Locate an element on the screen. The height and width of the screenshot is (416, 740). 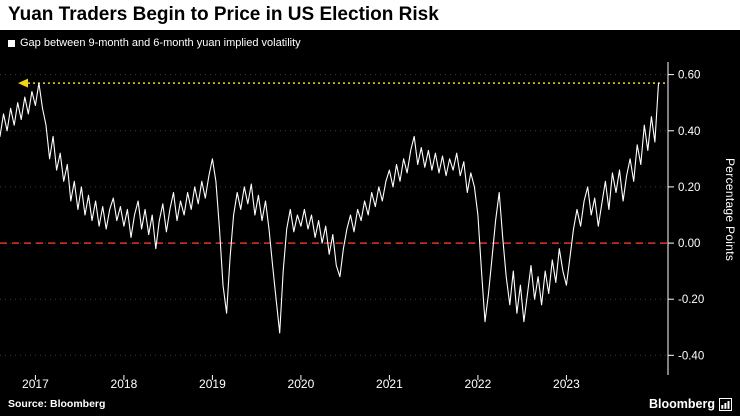
x-tick-label: 2018 is located at coordinates (124, 384).